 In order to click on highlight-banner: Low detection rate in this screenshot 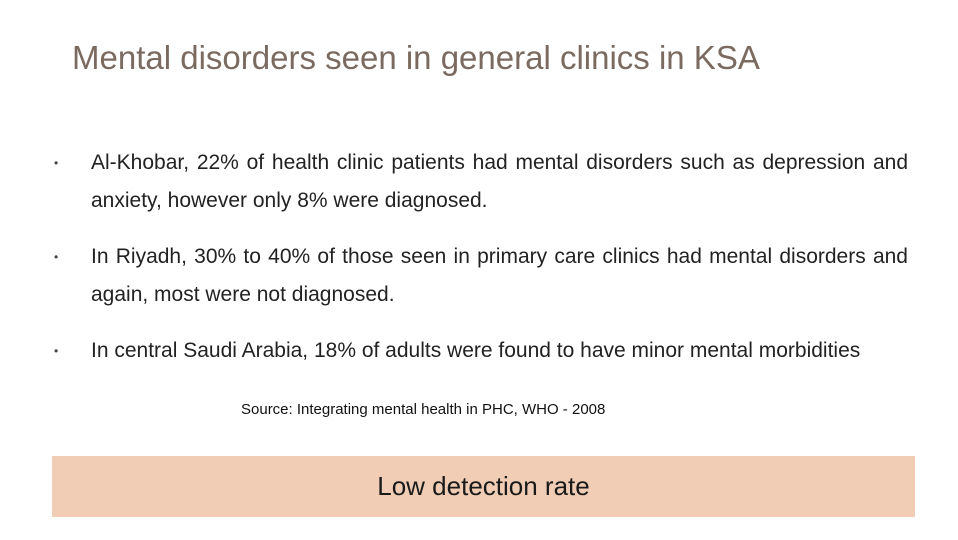, I will do `click(483, 486)`.